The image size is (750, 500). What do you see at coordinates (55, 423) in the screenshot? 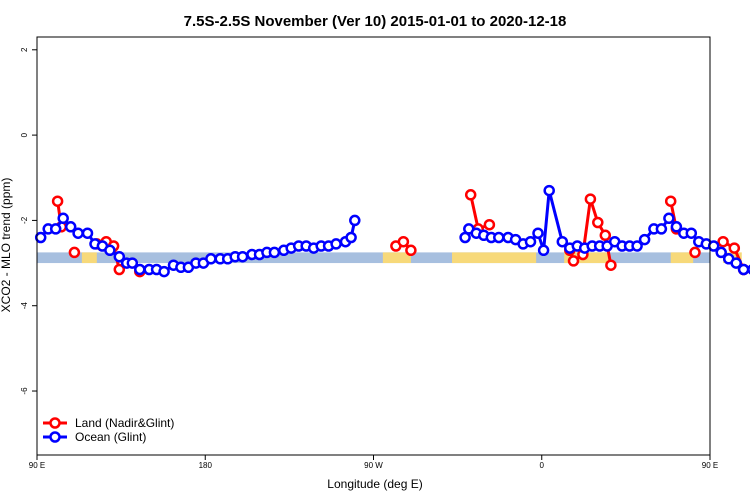
I see `legend-land-marker` at bounding box center [55, 423].